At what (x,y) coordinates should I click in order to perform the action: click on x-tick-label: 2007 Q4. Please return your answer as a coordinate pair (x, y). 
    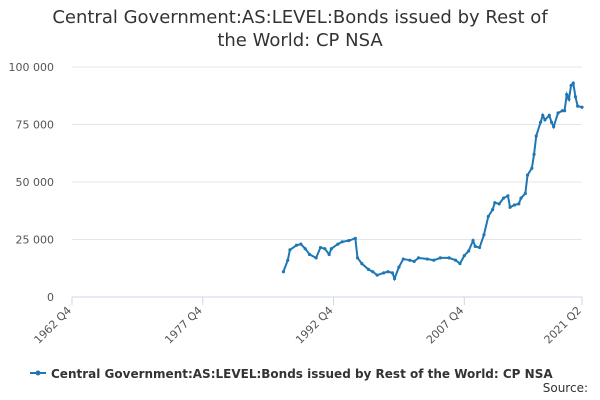
    Looking at the image, I should click on (445, 325).